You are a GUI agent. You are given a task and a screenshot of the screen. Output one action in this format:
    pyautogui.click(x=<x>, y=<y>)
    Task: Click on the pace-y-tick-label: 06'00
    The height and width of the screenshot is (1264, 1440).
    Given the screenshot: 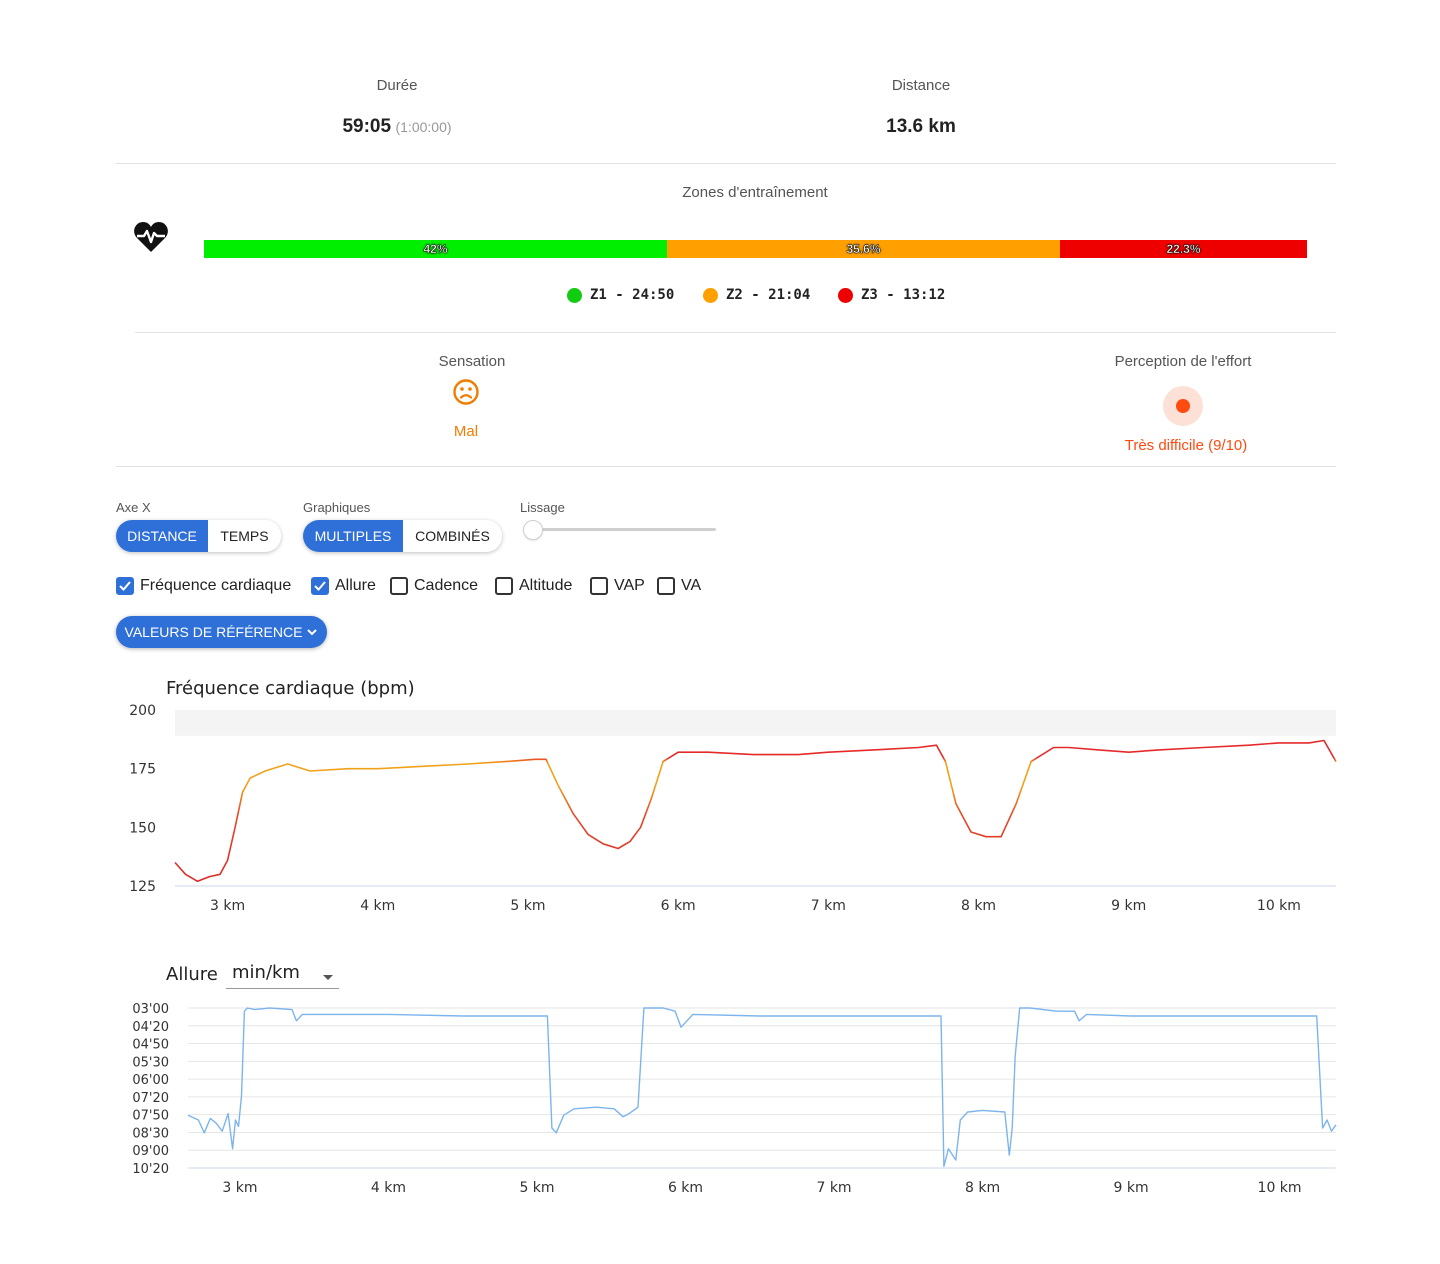 What is the action you would take?
    pyautogui.click(x=150, y=1080)
    